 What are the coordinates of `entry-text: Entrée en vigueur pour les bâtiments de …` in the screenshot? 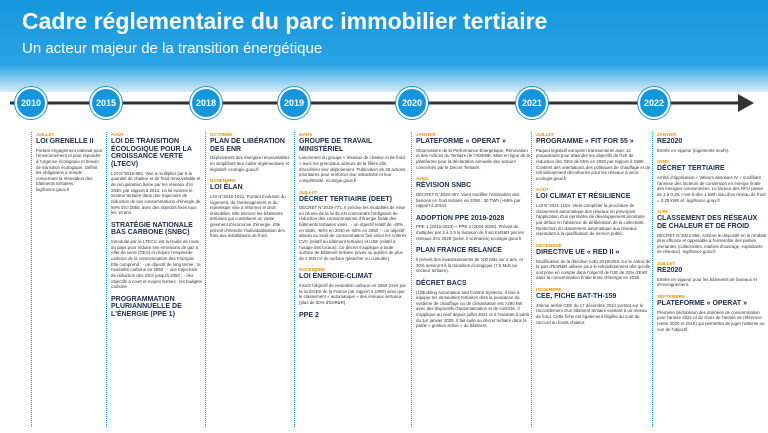 It's located at (707, 282).